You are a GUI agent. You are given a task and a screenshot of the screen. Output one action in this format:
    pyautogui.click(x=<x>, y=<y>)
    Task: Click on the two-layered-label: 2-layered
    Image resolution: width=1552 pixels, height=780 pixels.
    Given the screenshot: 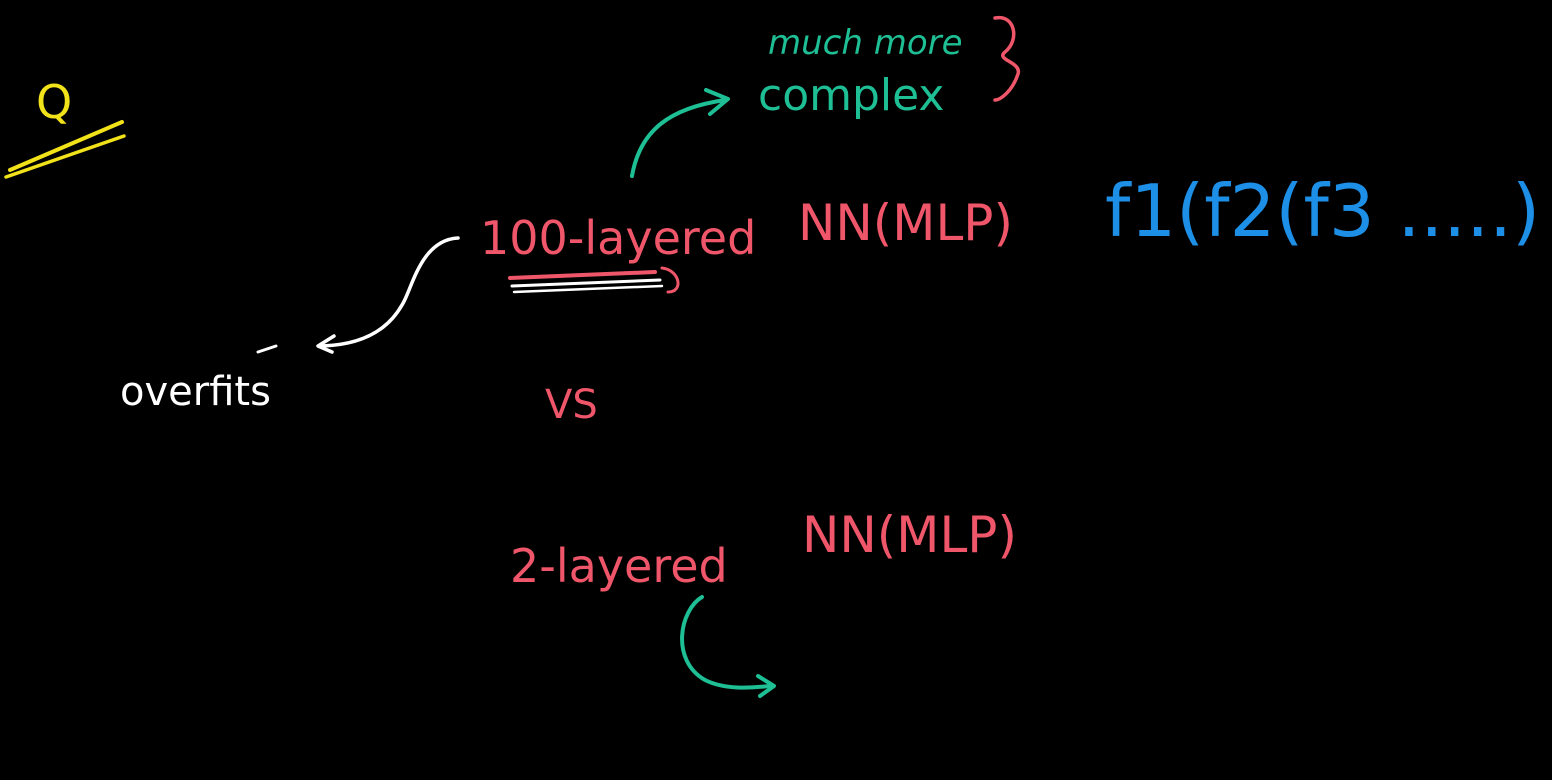 What is the action you would take?
    pyautogui.click(x=619, y=566)
    